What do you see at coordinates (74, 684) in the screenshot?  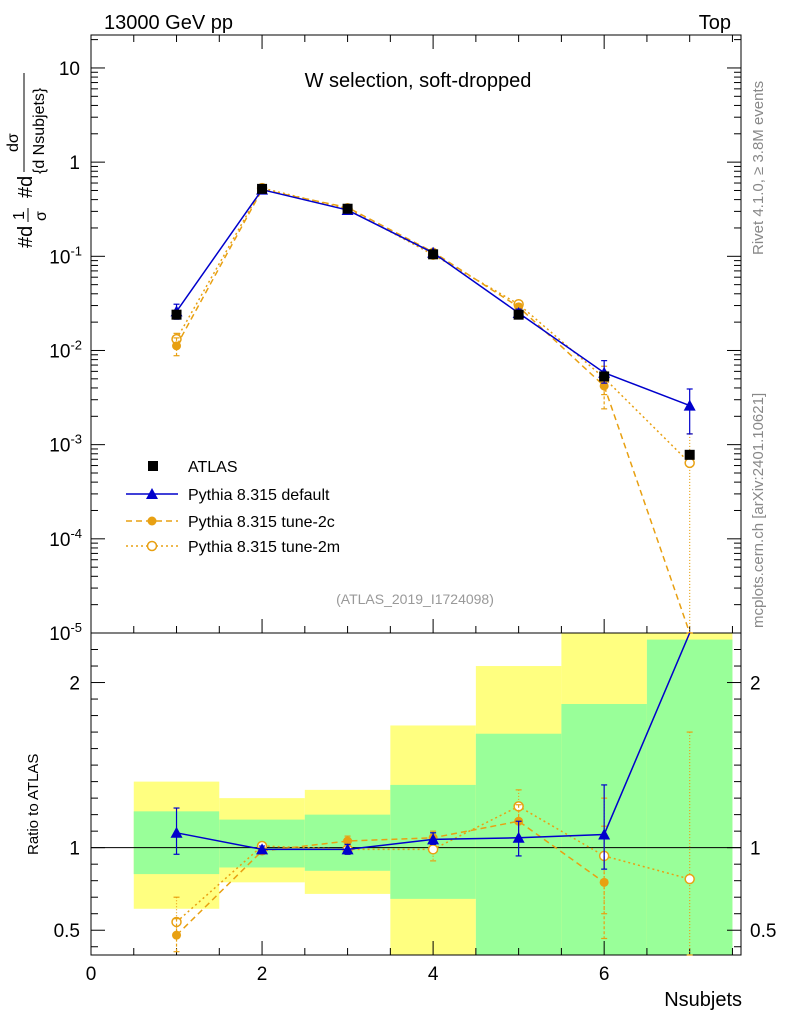 I see `ratio-y-tick-label: 2` at bounding box center [74, 684].